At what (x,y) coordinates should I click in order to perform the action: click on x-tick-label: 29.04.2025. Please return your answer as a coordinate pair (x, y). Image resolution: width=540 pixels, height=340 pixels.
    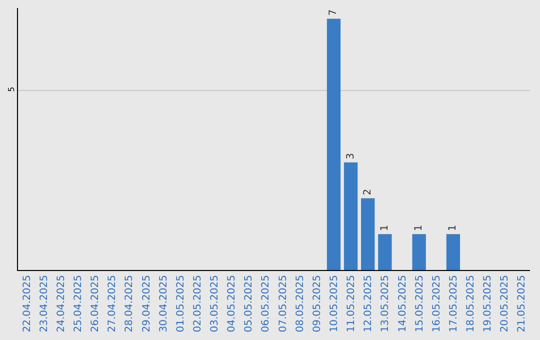
    Looking at the image, I should click on (146, 303).